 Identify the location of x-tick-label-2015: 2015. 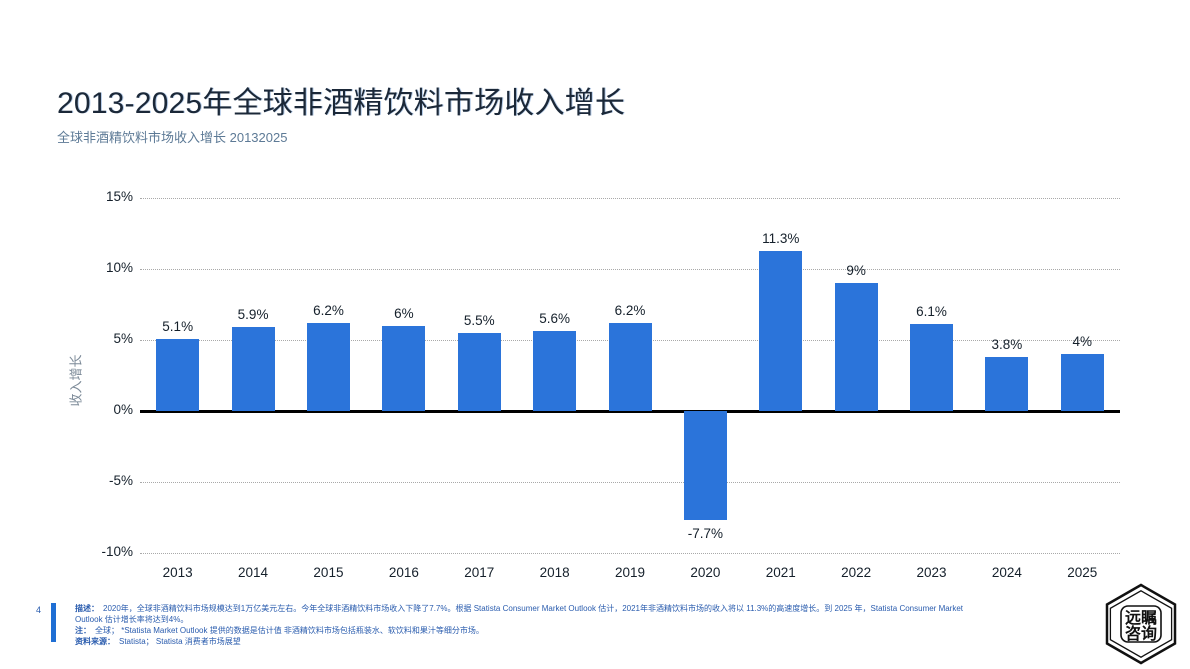
(328, 572).